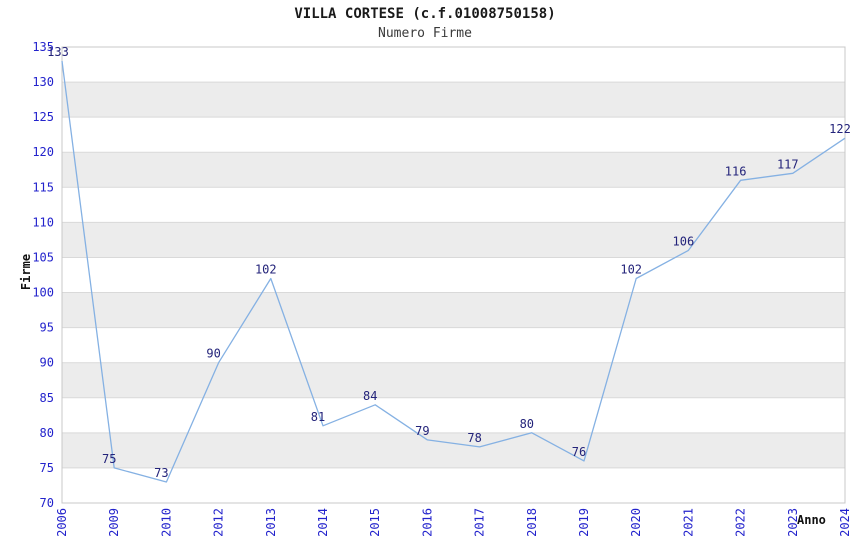 The width and height of the screenshot is (850, 550). What do you see at coordinates (47, 363) in the screenshot?
I see `y-tick-label: 90` at bounding box center [47, 363].